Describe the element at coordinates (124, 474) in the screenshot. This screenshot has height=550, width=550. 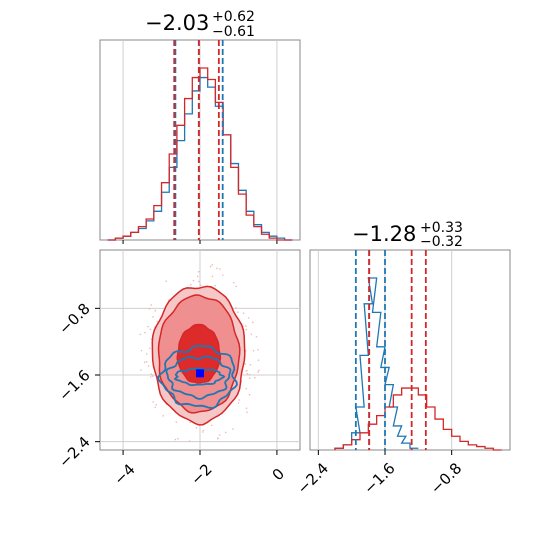
I see `x-tick-label-0: −4` at that location.